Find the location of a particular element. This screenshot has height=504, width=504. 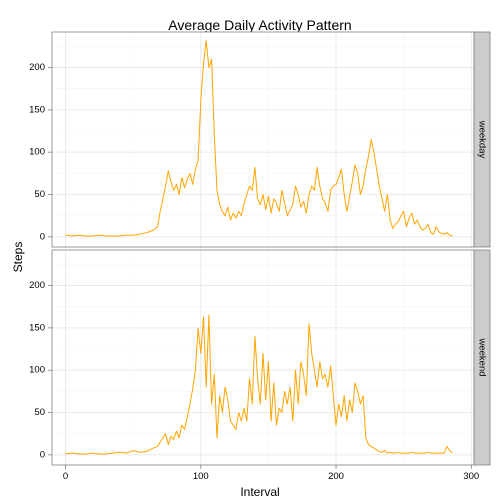

x-axis: 0 100 200 300 is located at coordinates (271, 473).